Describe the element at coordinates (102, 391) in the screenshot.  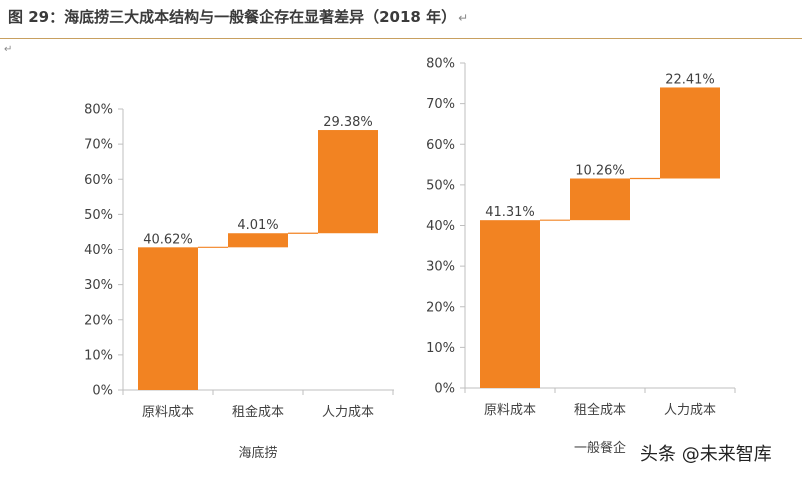
I see `left-y-tick-label: 0%` at that location.